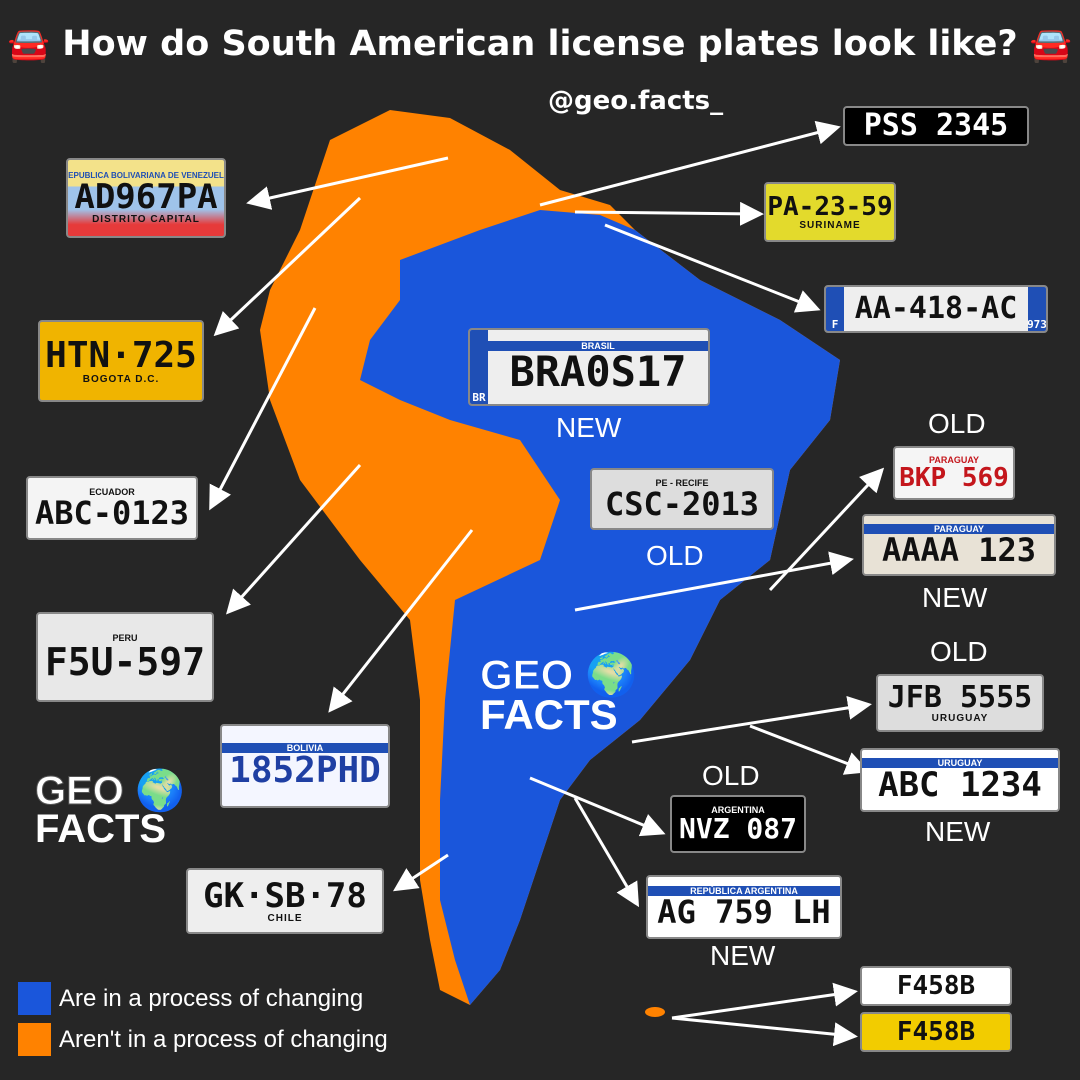 The width and height of the screenshot is (1080, 1080). I want to click on plate-right: 973, so click(1036, 309).